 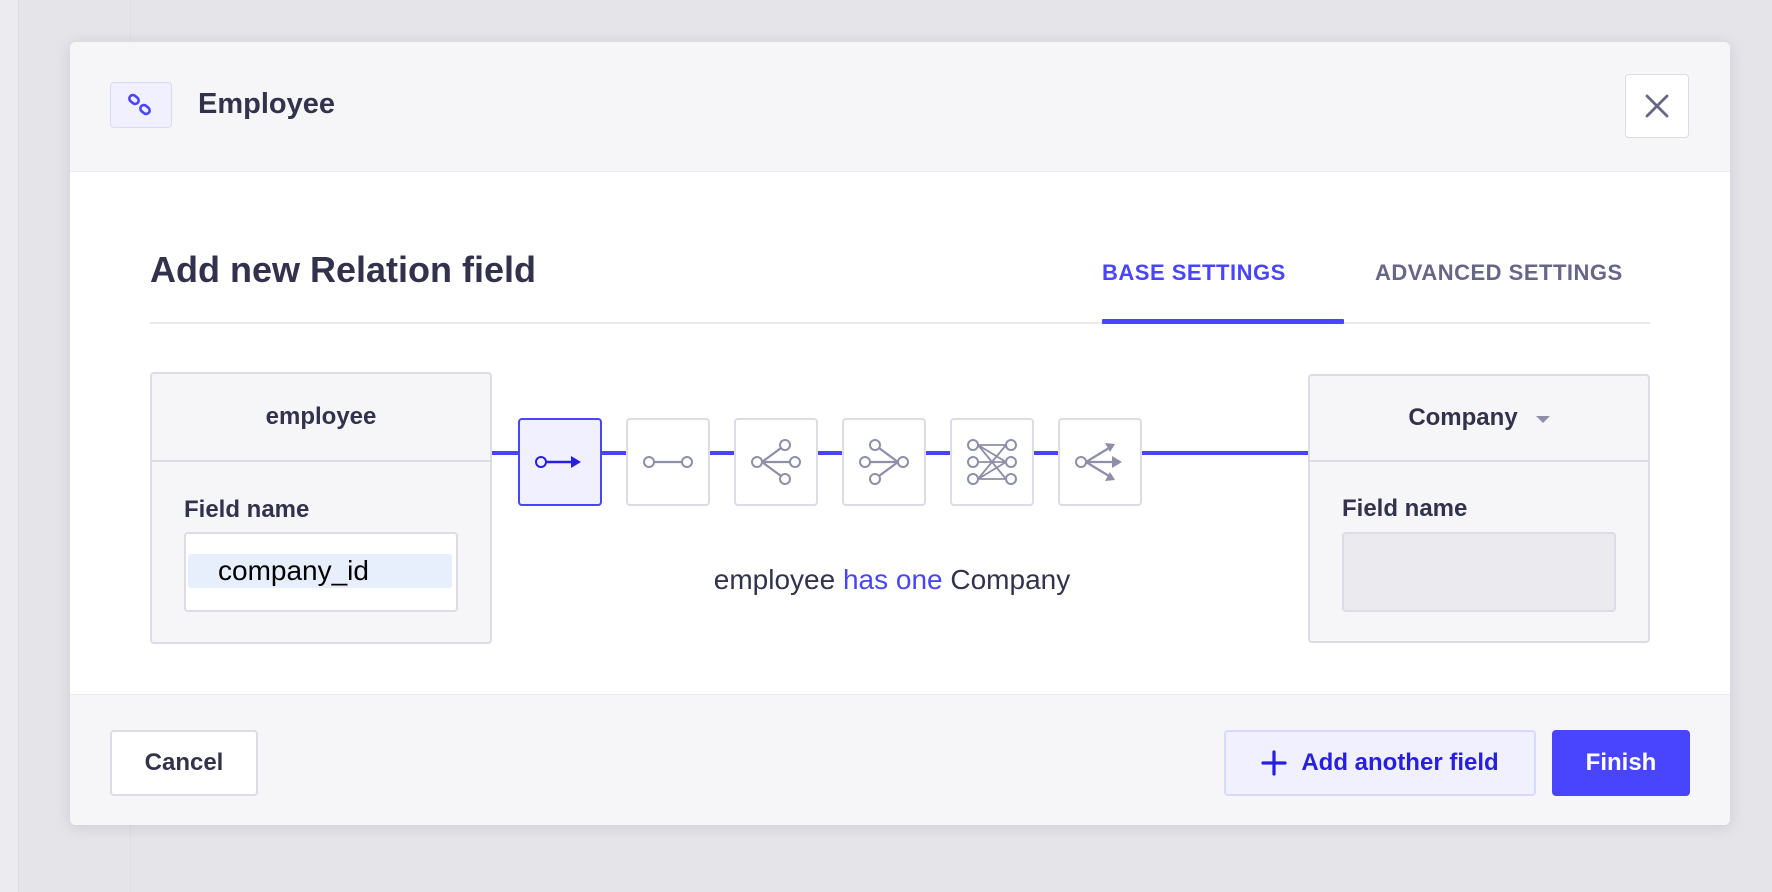 What do you see at coordinates (266, 104) in the screenshot?
I see `modal-title: Employee` at bounding box center [266, 104].